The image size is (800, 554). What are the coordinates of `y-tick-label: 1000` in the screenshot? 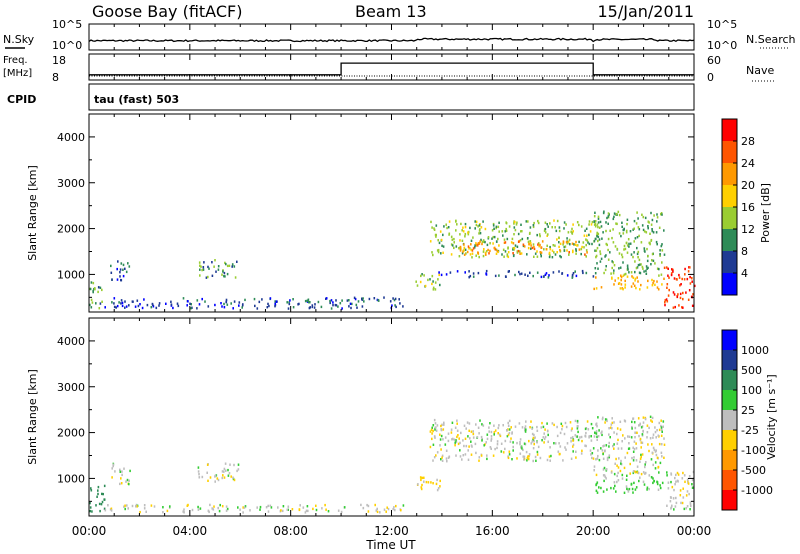 It's located at (71, 478).